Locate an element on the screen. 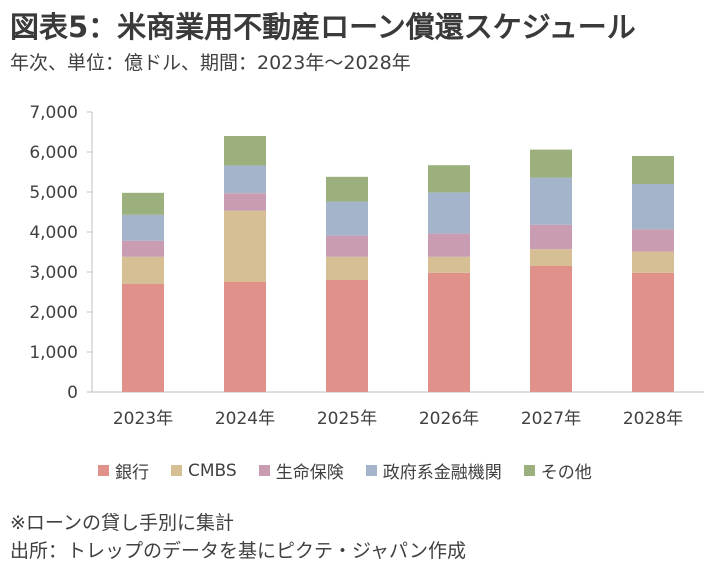  legend-label: 政府系金融機関 is located at coordinates (442, 473).